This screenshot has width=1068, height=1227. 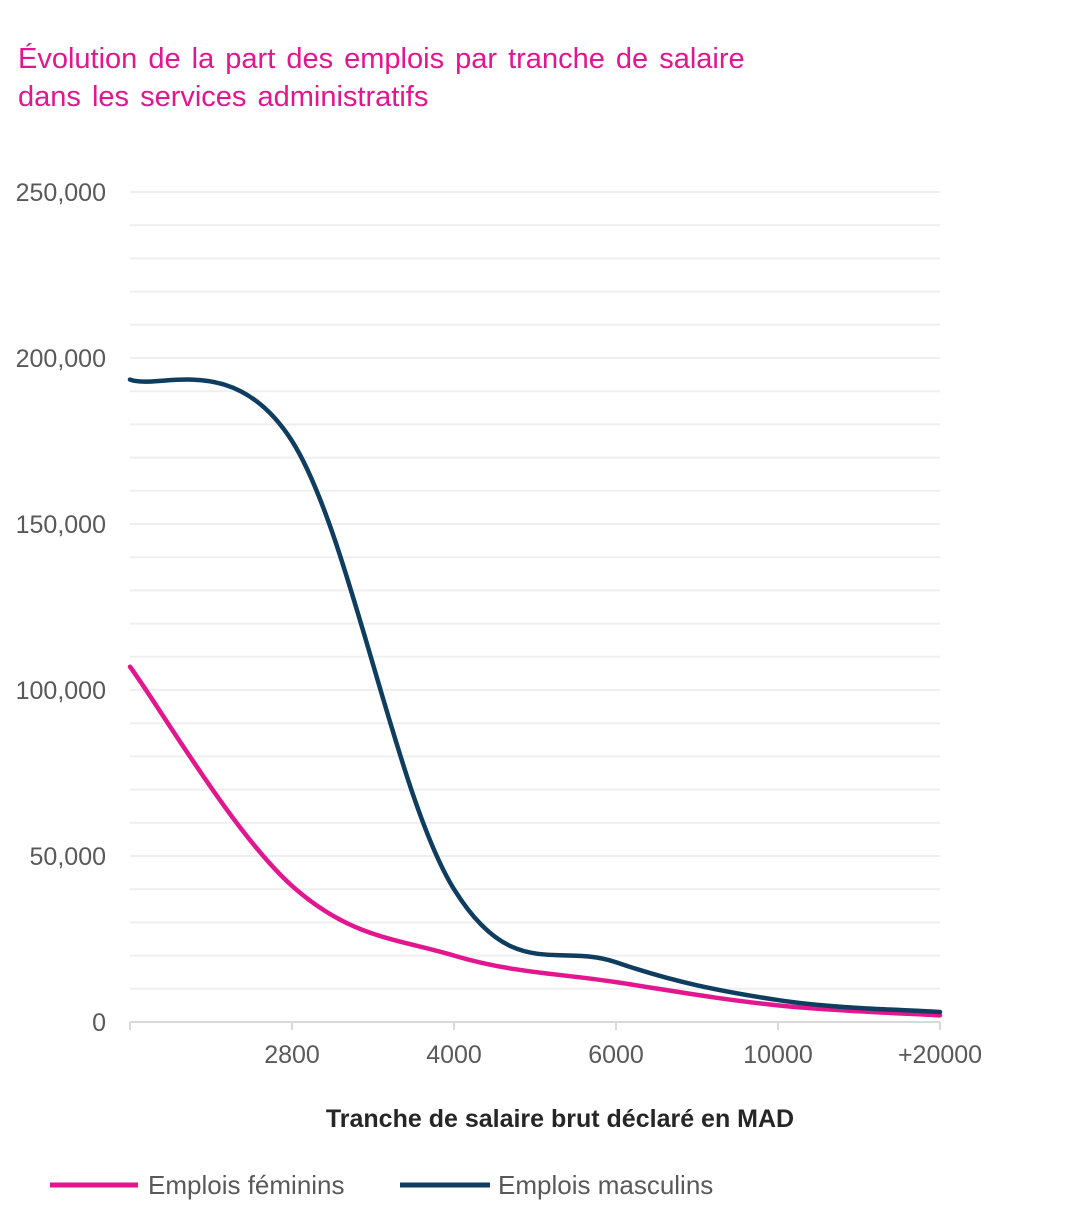 I want to click on y-tick-label: 0, so click(x=99, y=1023).